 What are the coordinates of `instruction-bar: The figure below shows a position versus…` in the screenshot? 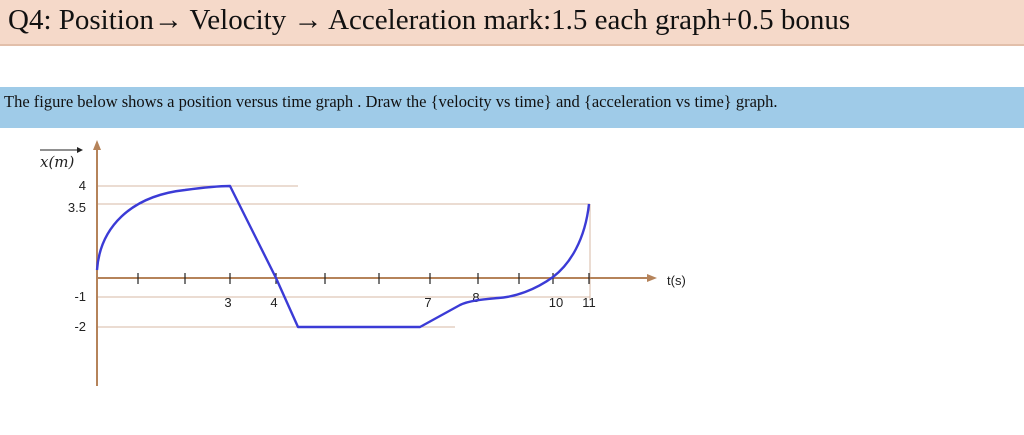 It's located at (512, 107).